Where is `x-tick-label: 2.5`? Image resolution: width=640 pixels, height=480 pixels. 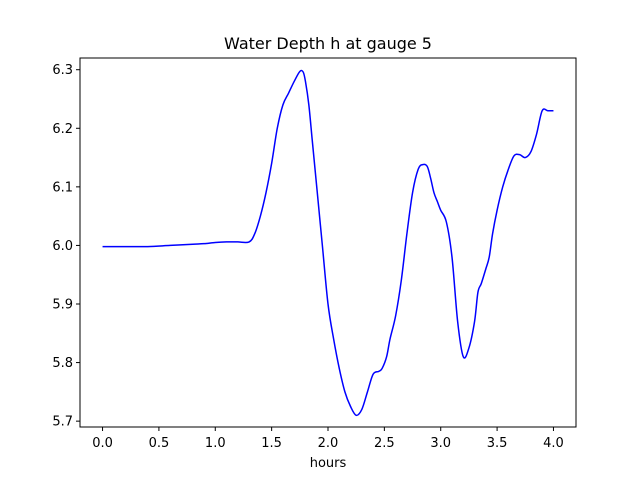
x-tick-label: 2.5 is located at coordinates (384, 443).